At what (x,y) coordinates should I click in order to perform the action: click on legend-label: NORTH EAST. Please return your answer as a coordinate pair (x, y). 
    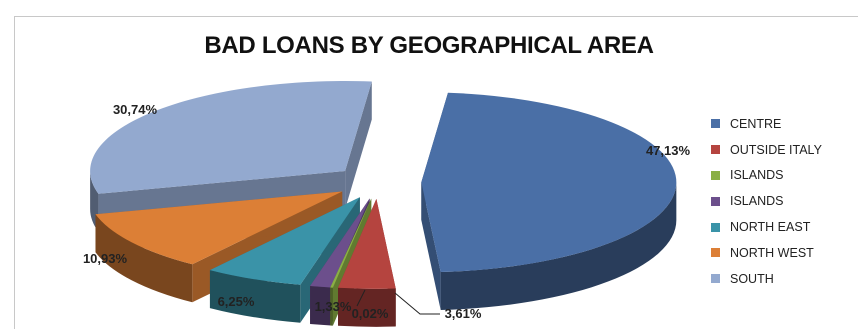
    Looking at the image, I should click on (770, 227).